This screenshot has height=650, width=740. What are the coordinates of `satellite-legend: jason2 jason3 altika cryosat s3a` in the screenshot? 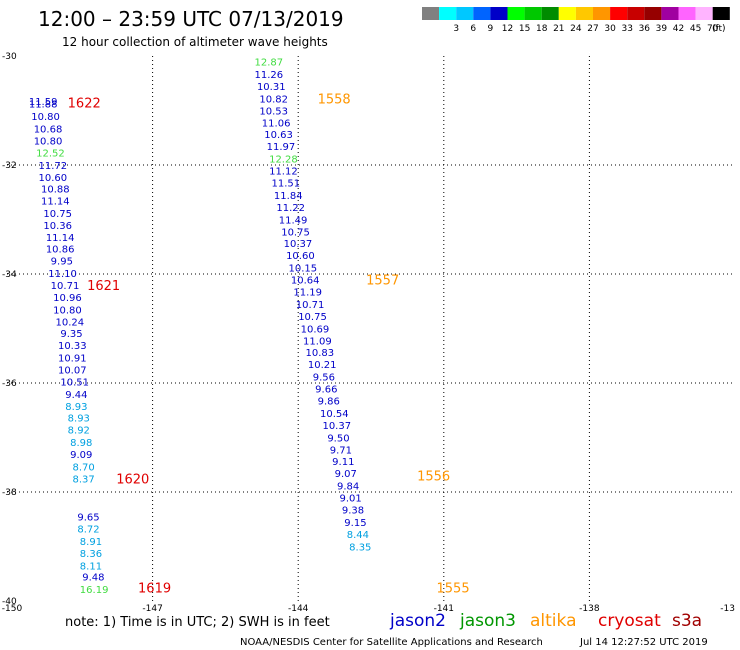 It's located at (545, 621).